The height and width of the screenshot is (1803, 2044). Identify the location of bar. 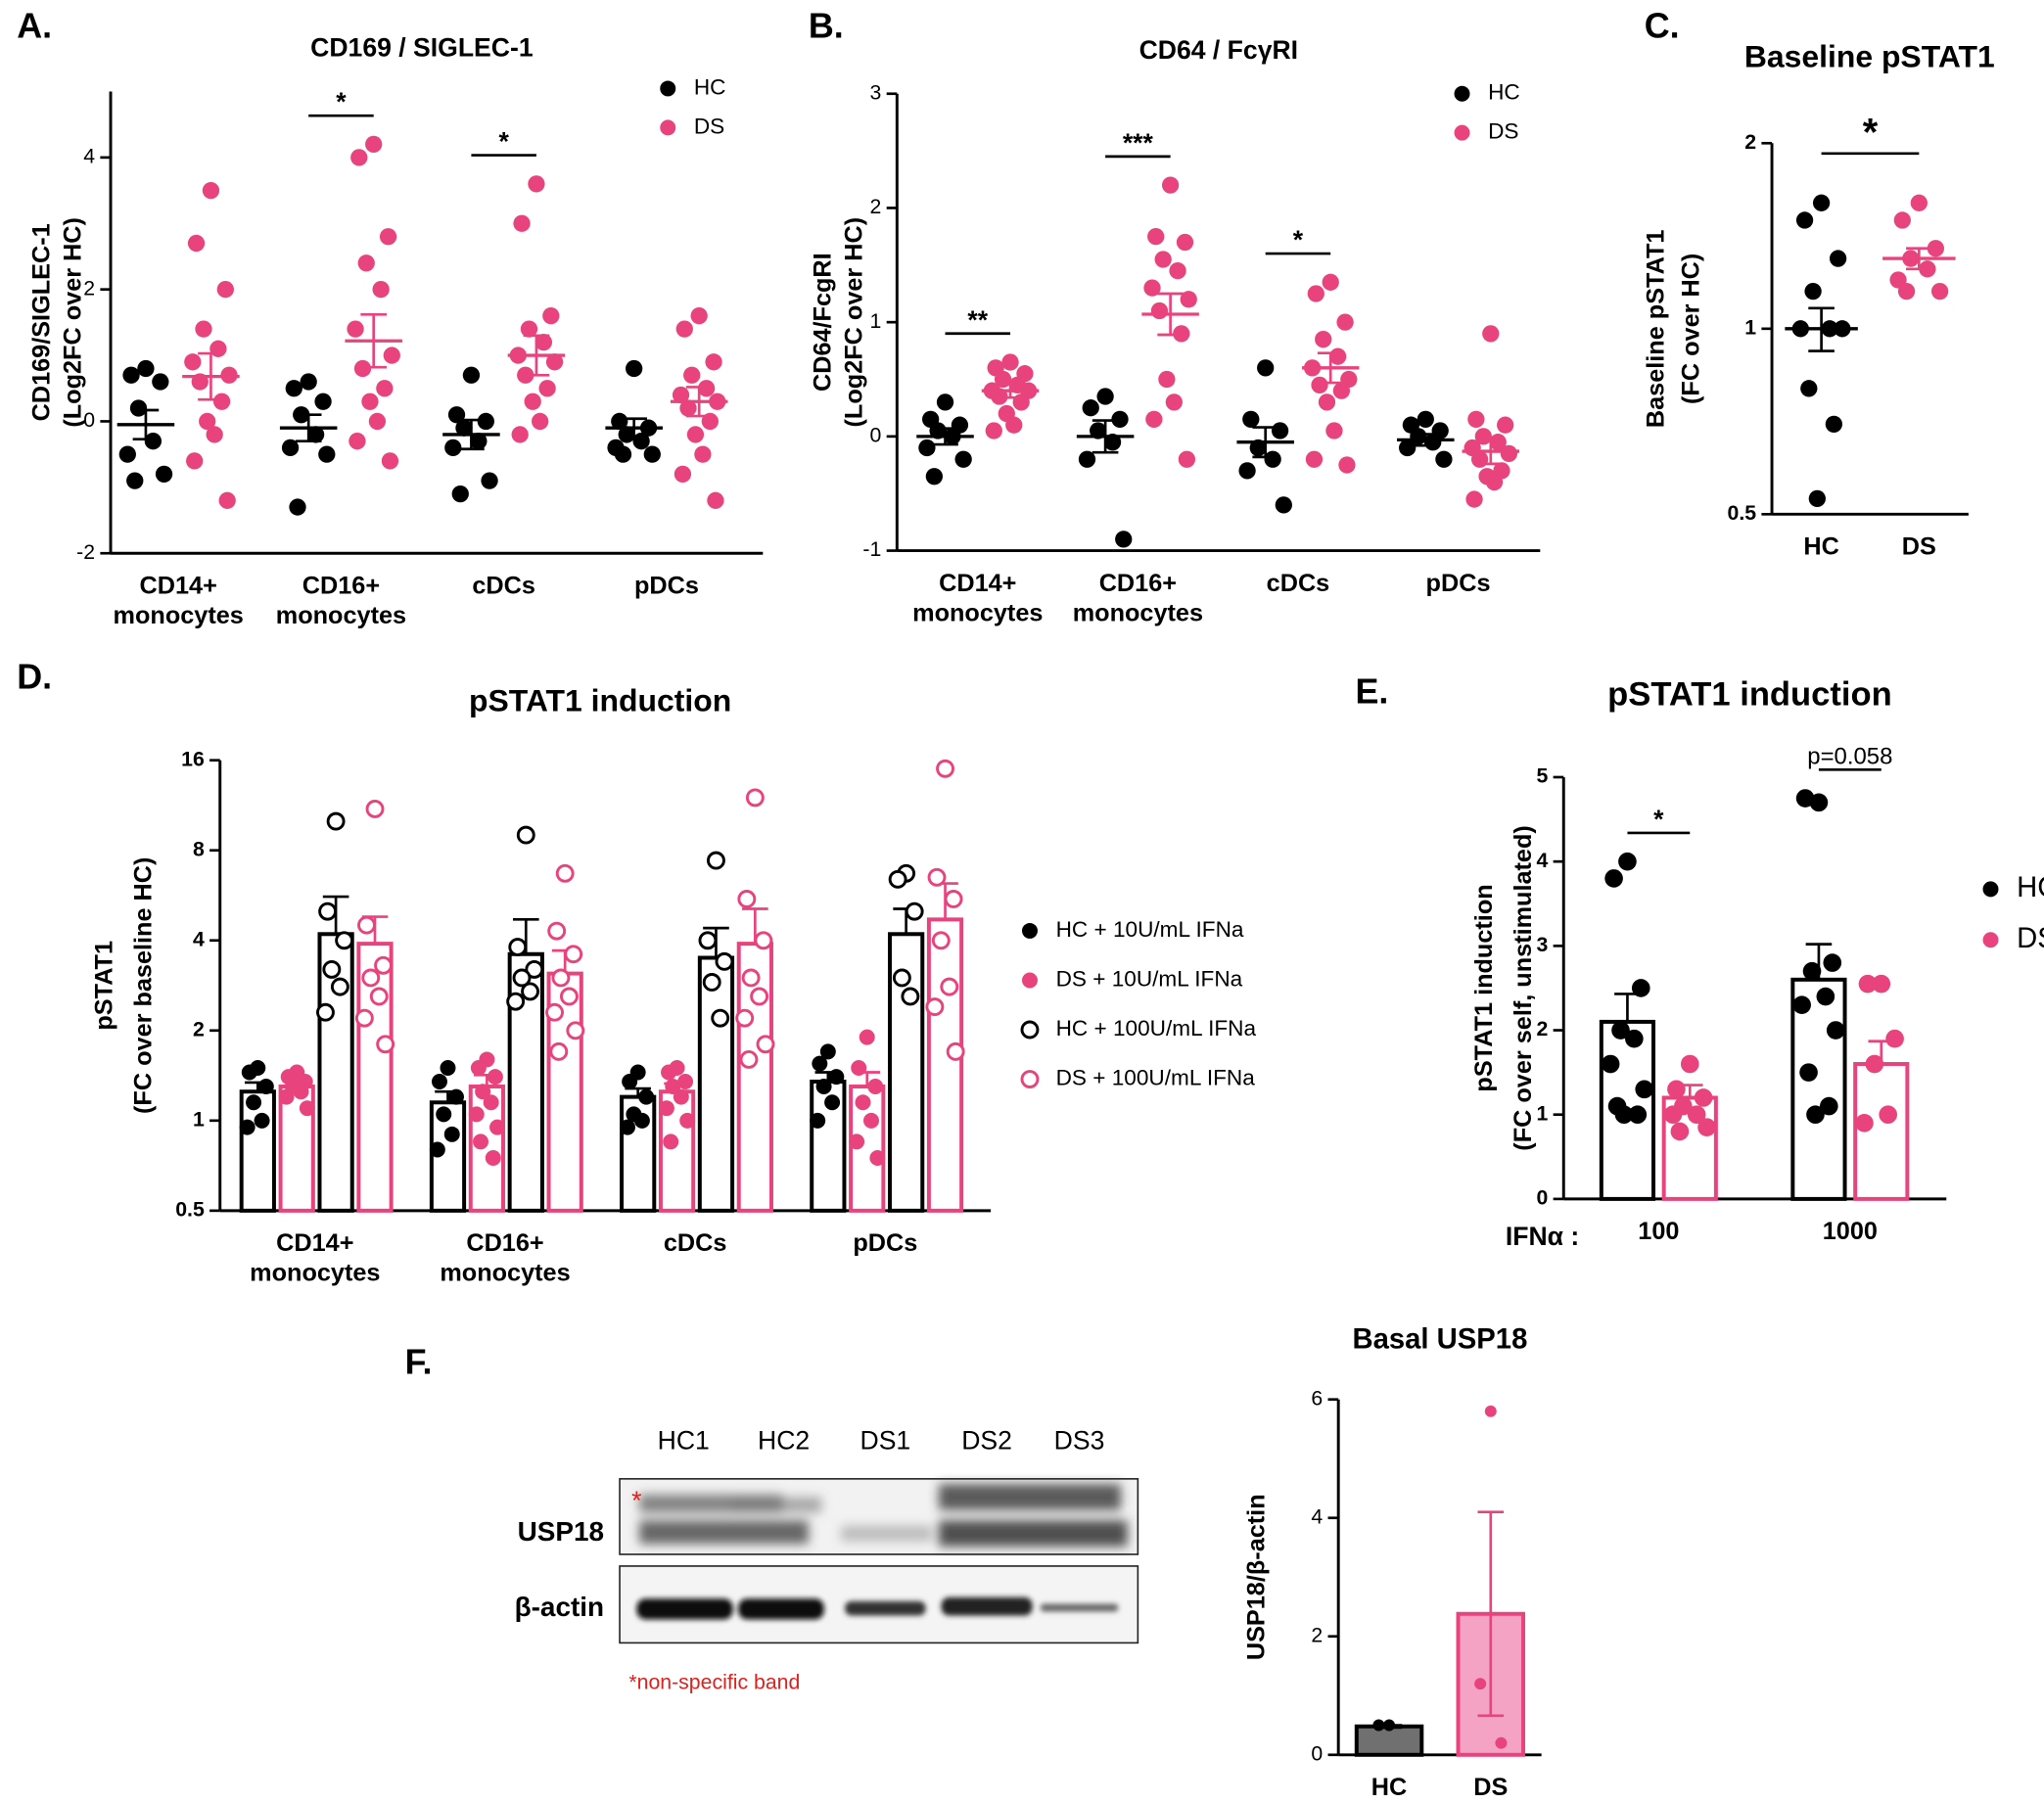
(1819, 1089).